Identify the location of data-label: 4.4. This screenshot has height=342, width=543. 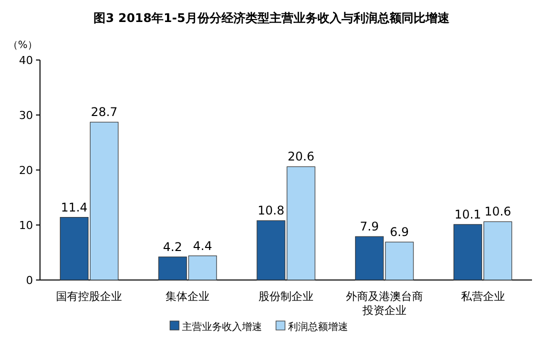
(202, 245).